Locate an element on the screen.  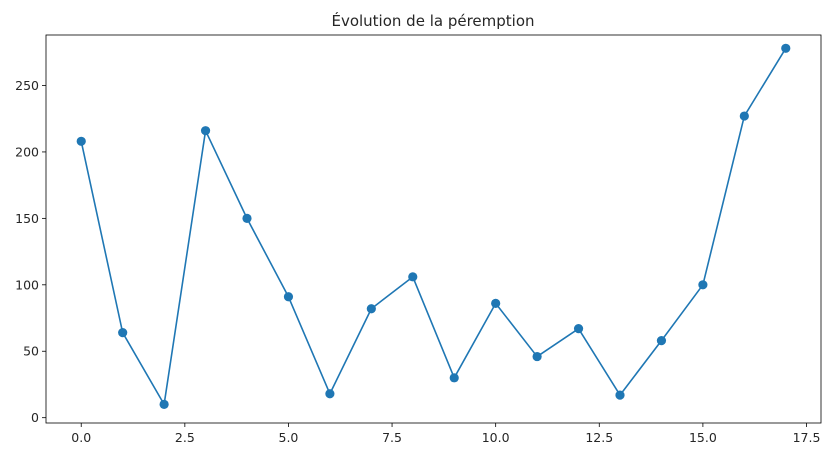
x-tick-label: 2.5 is located at coordinates (185, 437).